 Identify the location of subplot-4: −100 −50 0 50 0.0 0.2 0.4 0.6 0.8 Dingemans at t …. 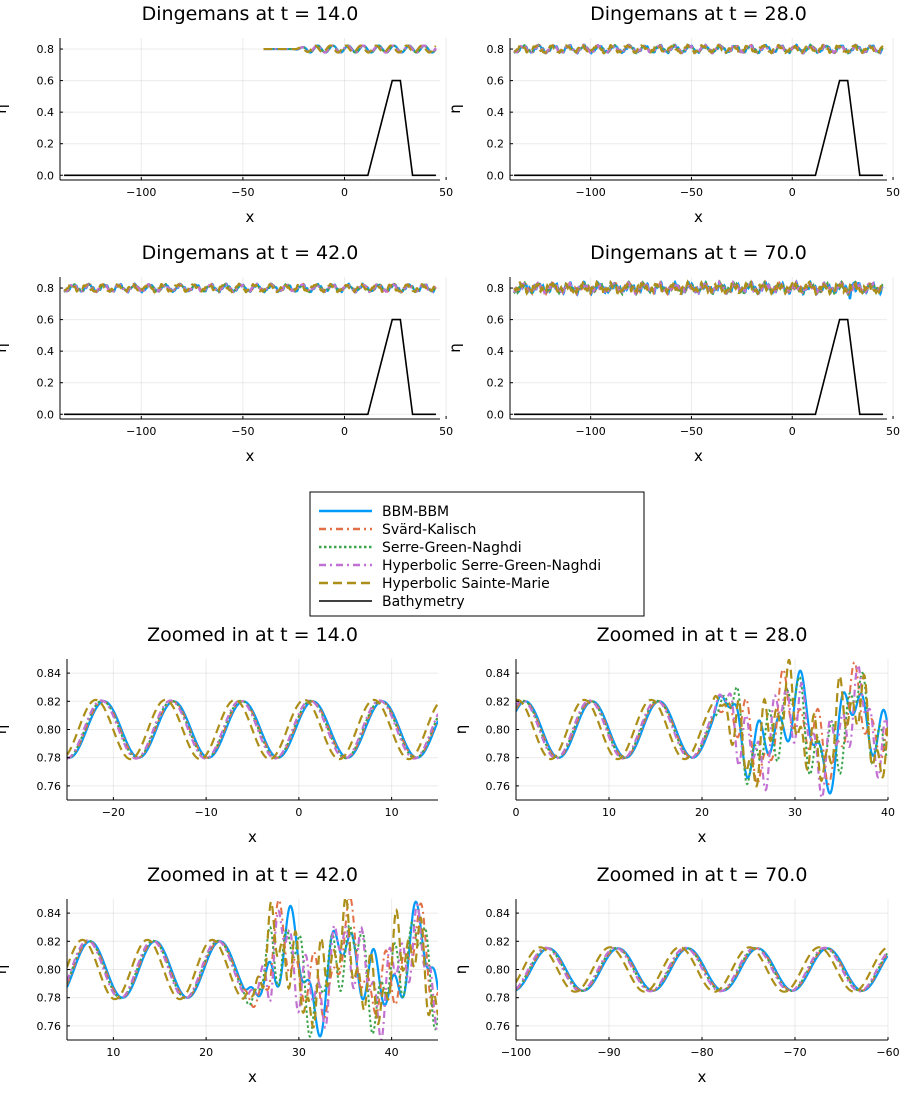
(673, 353).